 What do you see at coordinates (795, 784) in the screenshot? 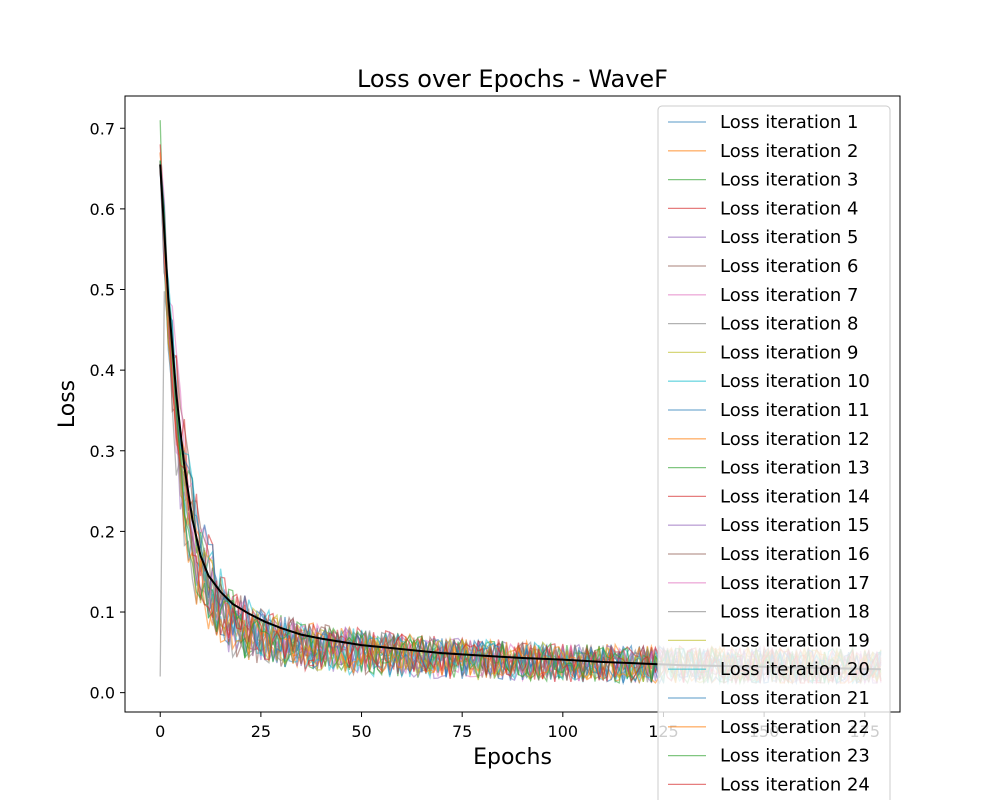
I see `legend-label: Loss iteration 24` at bounding box center [795, 784].